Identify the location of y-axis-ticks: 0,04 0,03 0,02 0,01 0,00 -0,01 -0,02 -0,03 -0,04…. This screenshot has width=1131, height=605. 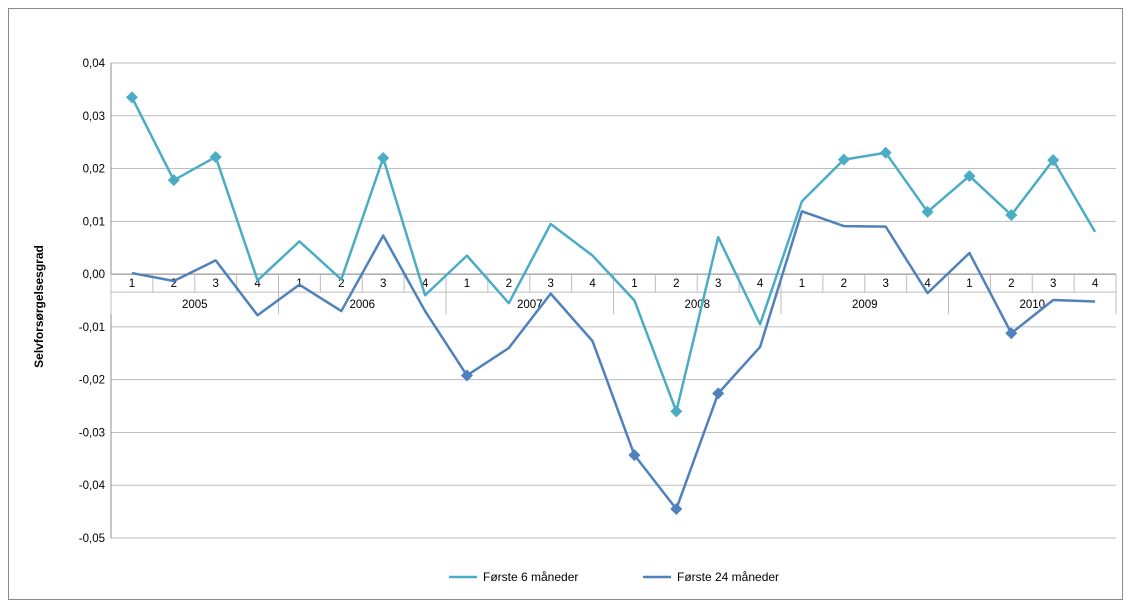
(92, 301).